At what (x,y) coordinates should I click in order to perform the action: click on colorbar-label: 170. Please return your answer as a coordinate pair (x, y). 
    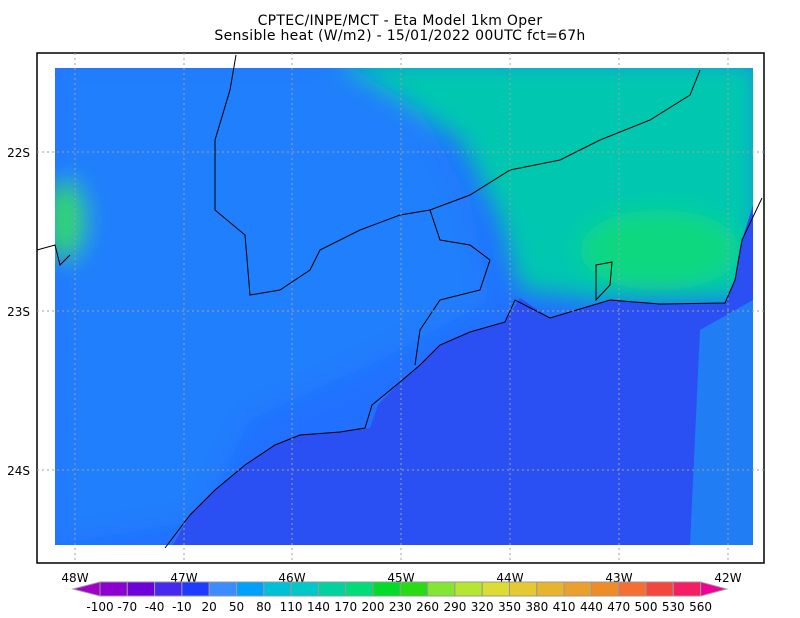
    Looking at the image, I should click on (345, 607).